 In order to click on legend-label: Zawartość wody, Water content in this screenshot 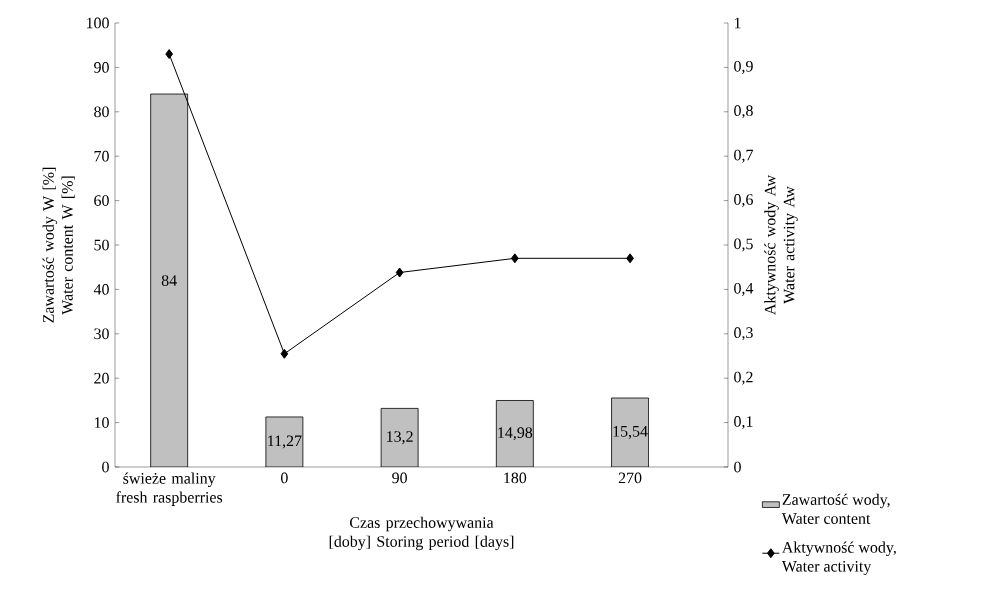, I will do `click(835, 508)`.